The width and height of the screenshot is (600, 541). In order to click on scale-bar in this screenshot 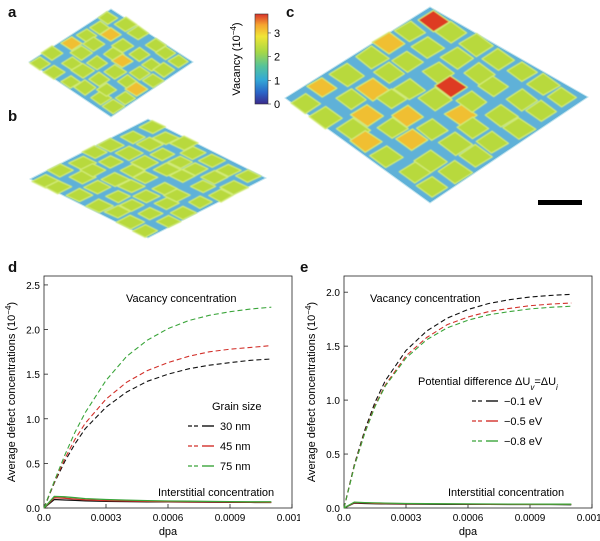, I will do `click(560, 202)`.